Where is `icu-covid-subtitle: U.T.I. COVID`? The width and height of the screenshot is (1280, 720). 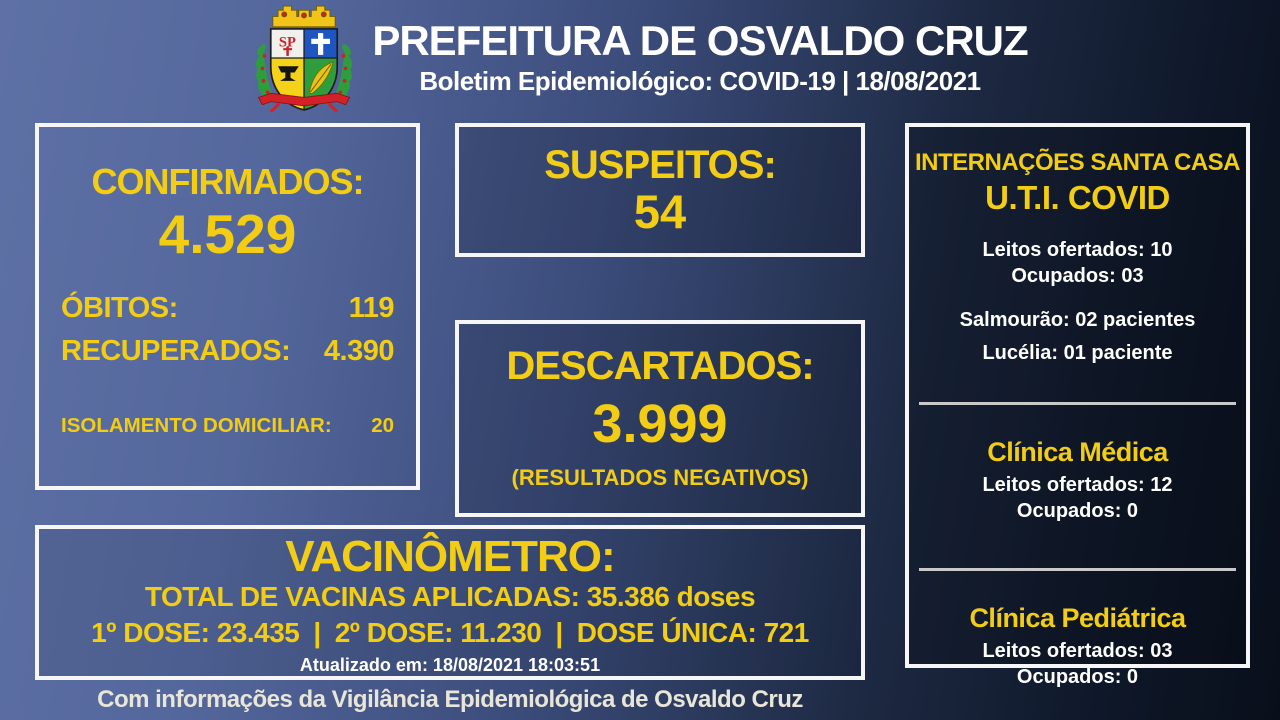 icu-covid-subtitle: U.T.I. COVID is located at coordinates (1077, 197).